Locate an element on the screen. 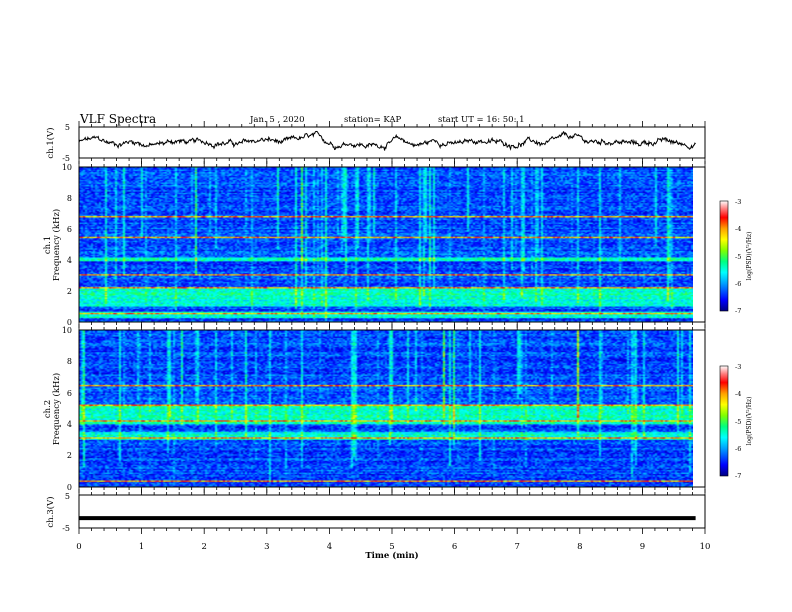  figure-title: VLF Spectra is located at coordinates (117, 119).